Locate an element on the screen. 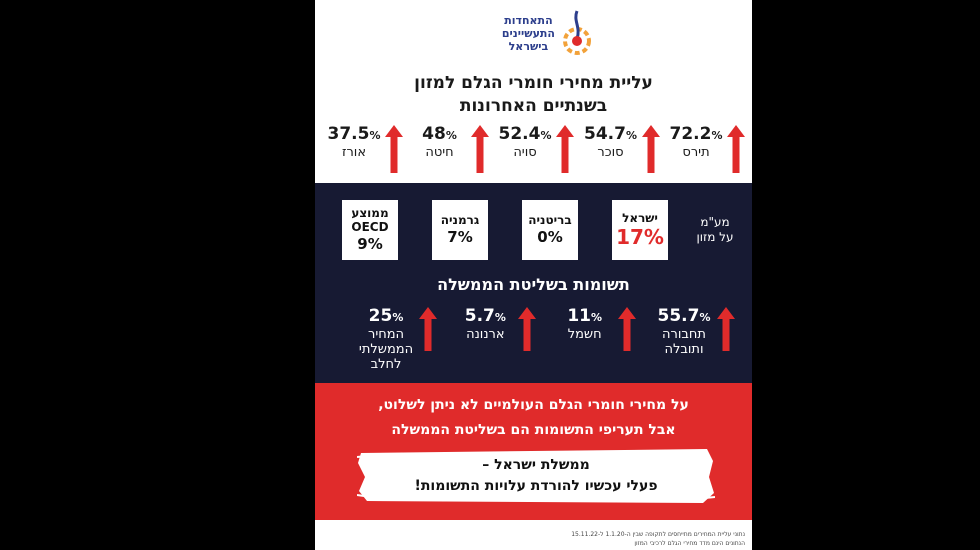 The image size is (980, 550). stat-number: 55.7 is located at coordinates (678, 316).